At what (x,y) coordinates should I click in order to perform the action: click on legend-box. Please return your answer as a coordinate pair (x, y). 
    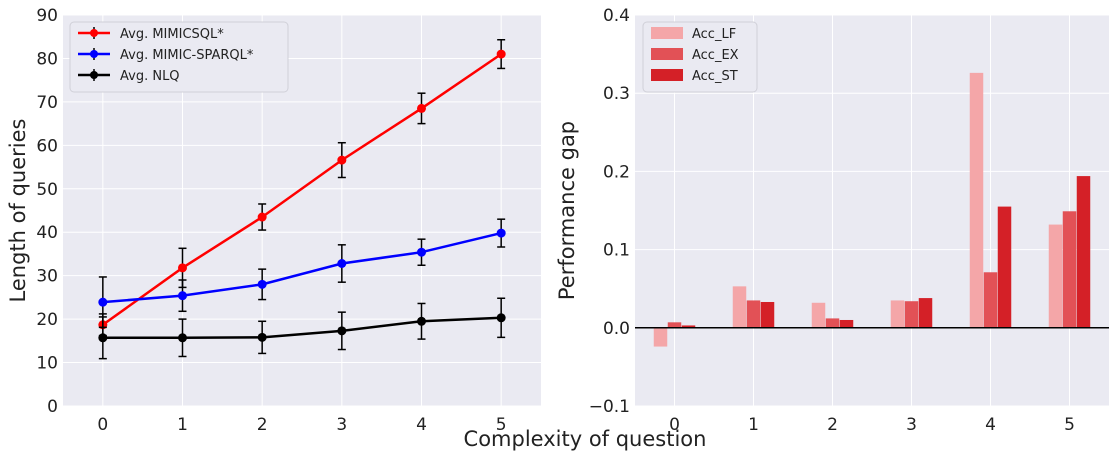
    Looking at the image, I should click on (179, 57).